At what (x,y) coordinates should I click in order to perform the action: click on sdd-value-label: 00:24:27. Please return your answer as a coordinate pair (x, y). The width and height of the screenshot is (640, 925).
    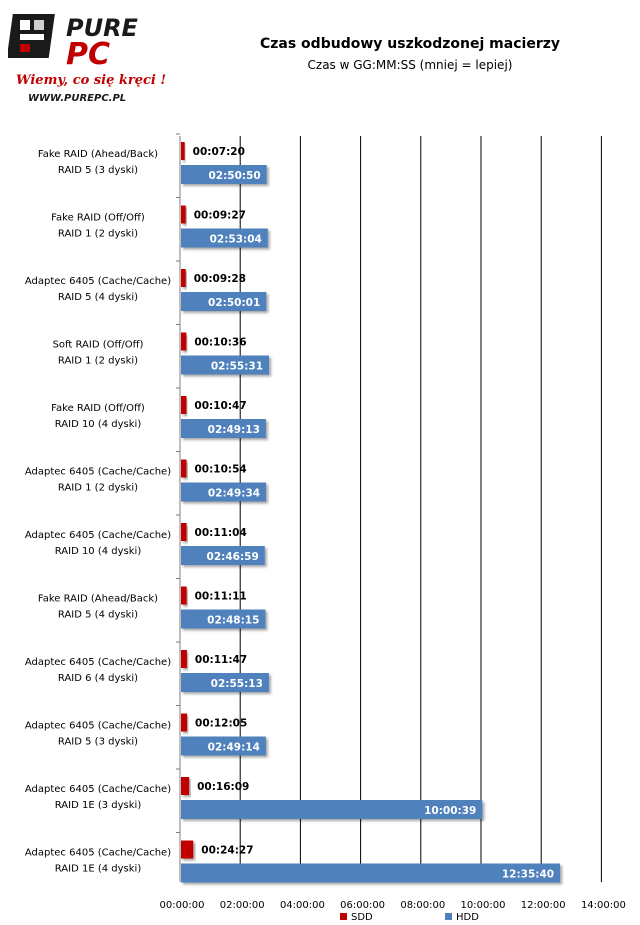
    Looking at the image, I should click on (227, 851).